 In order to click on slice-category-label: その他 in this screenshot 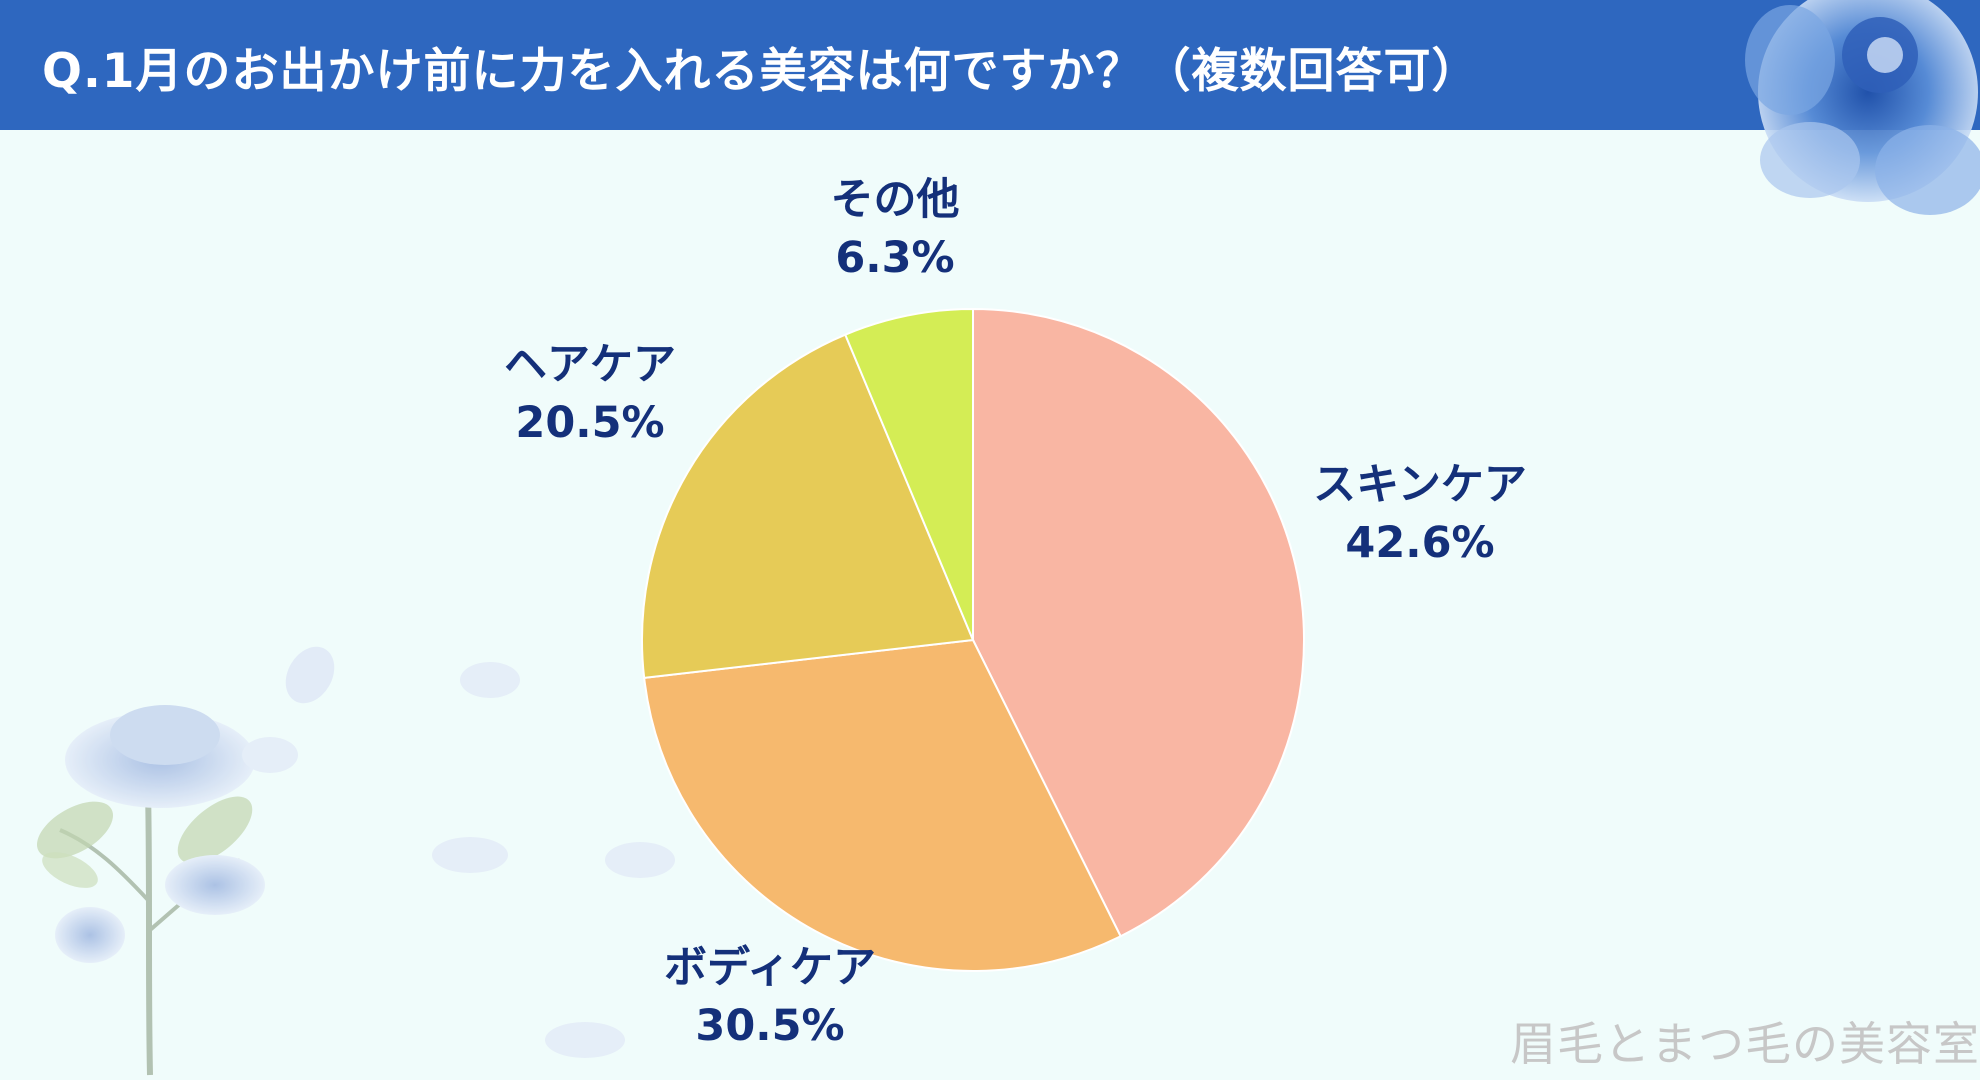, I will do `click(895, 200)`.